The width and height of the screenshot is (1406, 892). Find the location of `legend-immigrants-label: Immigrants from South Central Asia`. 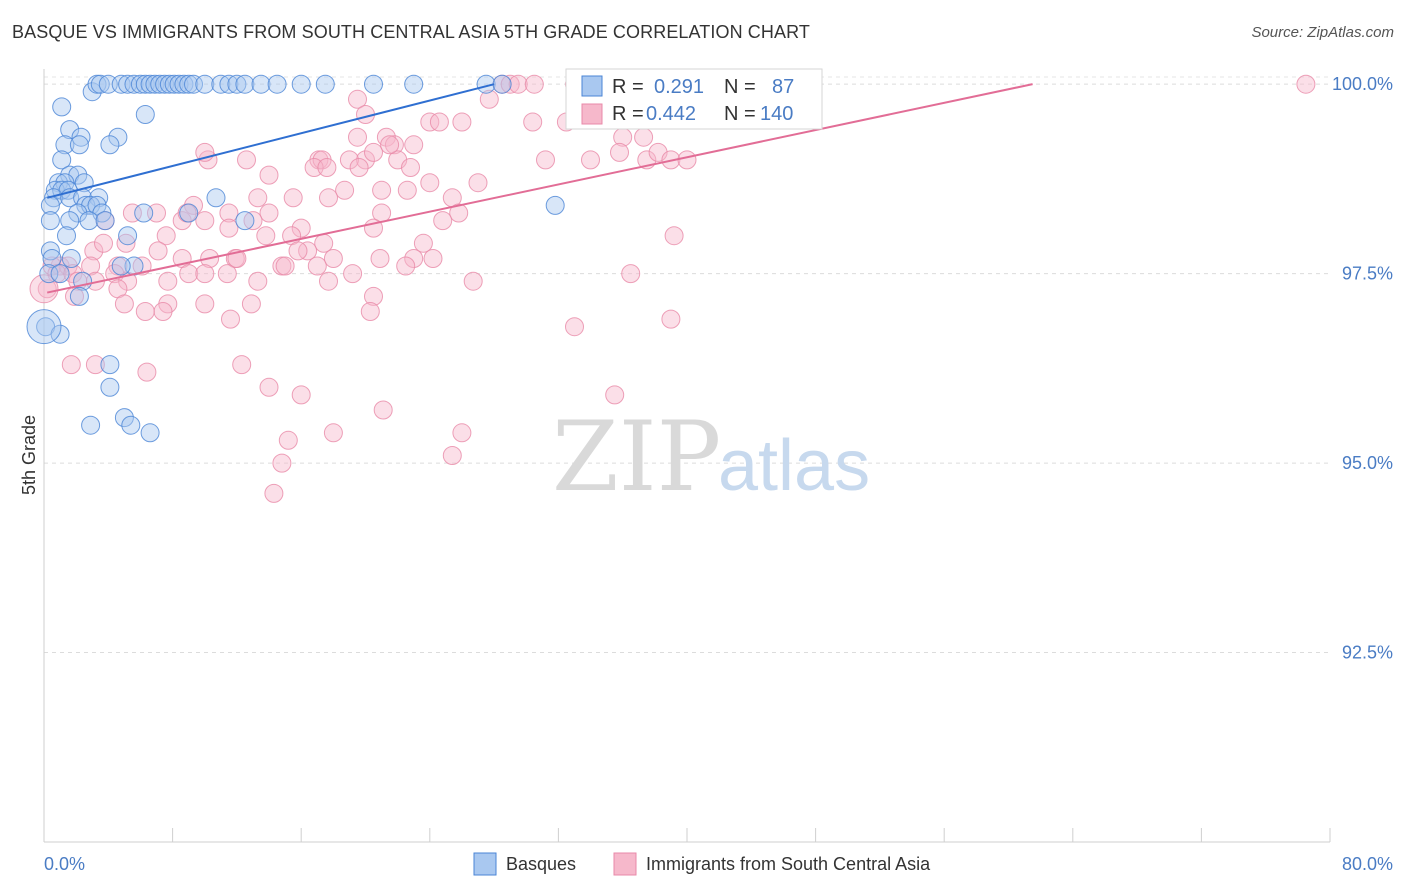

legend-immigrants-label: Immigrants from South Central Asia is located at coordinates (788, 864).